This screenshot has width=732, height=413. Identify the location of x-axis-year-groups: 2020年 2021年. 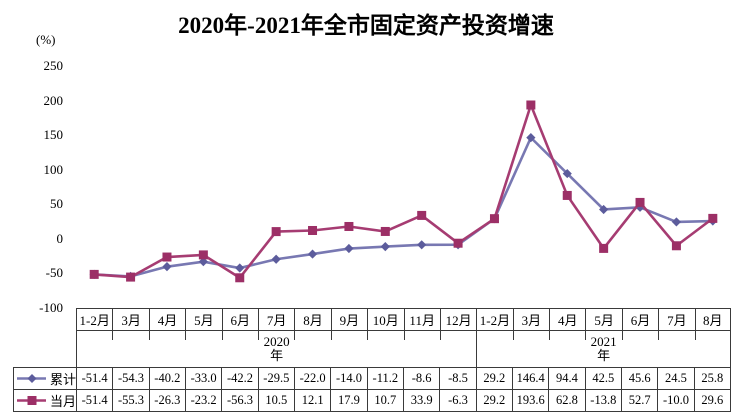
(403, 349).